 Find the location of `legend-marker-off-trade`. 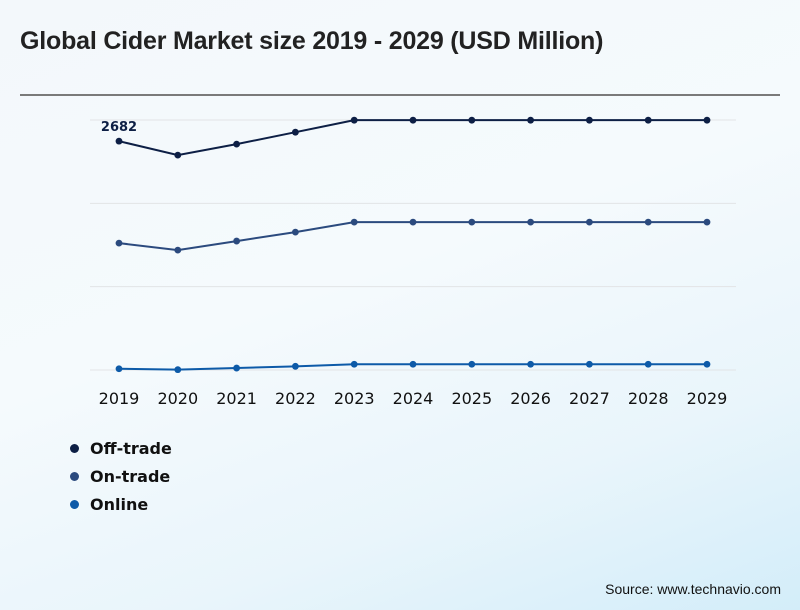

legend-marker-off-trade is located at coordinates (74, 448).